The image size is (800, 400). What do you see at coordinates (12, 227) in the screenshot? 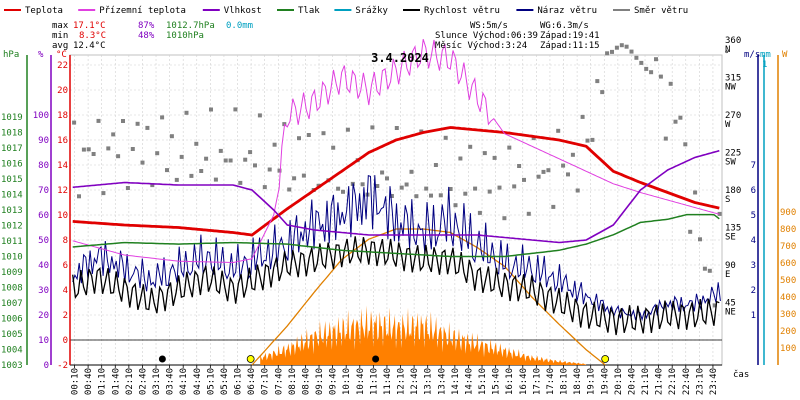
I see `axis-hpa-tick-label: 1012` at bounding box center [12, 227].